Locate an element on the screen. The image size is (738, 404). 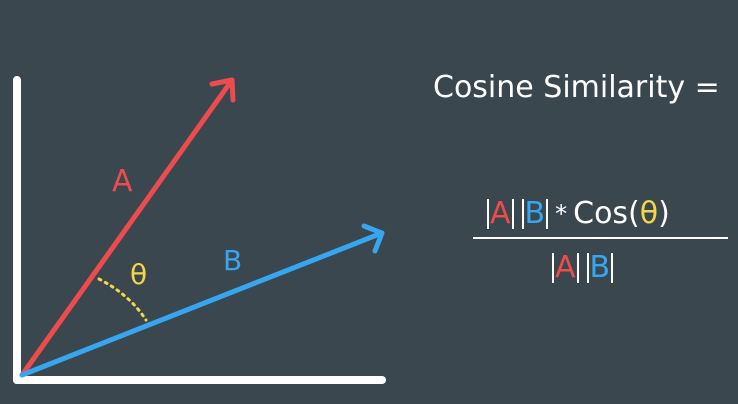
denominator-norm-b: B is located at coordinates (600, 267).